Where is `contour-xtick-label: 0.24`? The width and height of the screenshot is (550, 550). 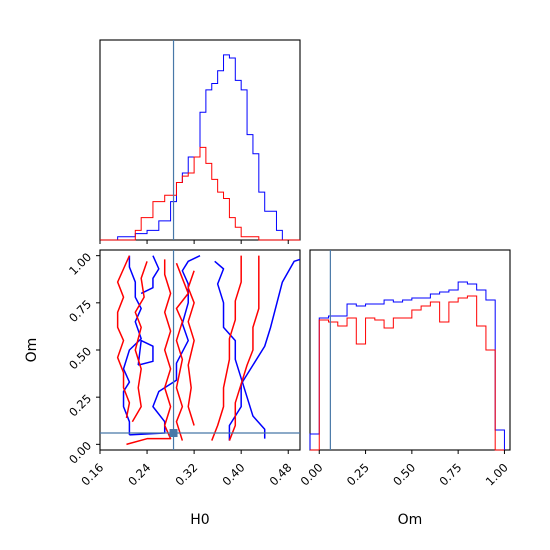
contour-xtick-label: 0.24 is located at coordinates (139, 474).